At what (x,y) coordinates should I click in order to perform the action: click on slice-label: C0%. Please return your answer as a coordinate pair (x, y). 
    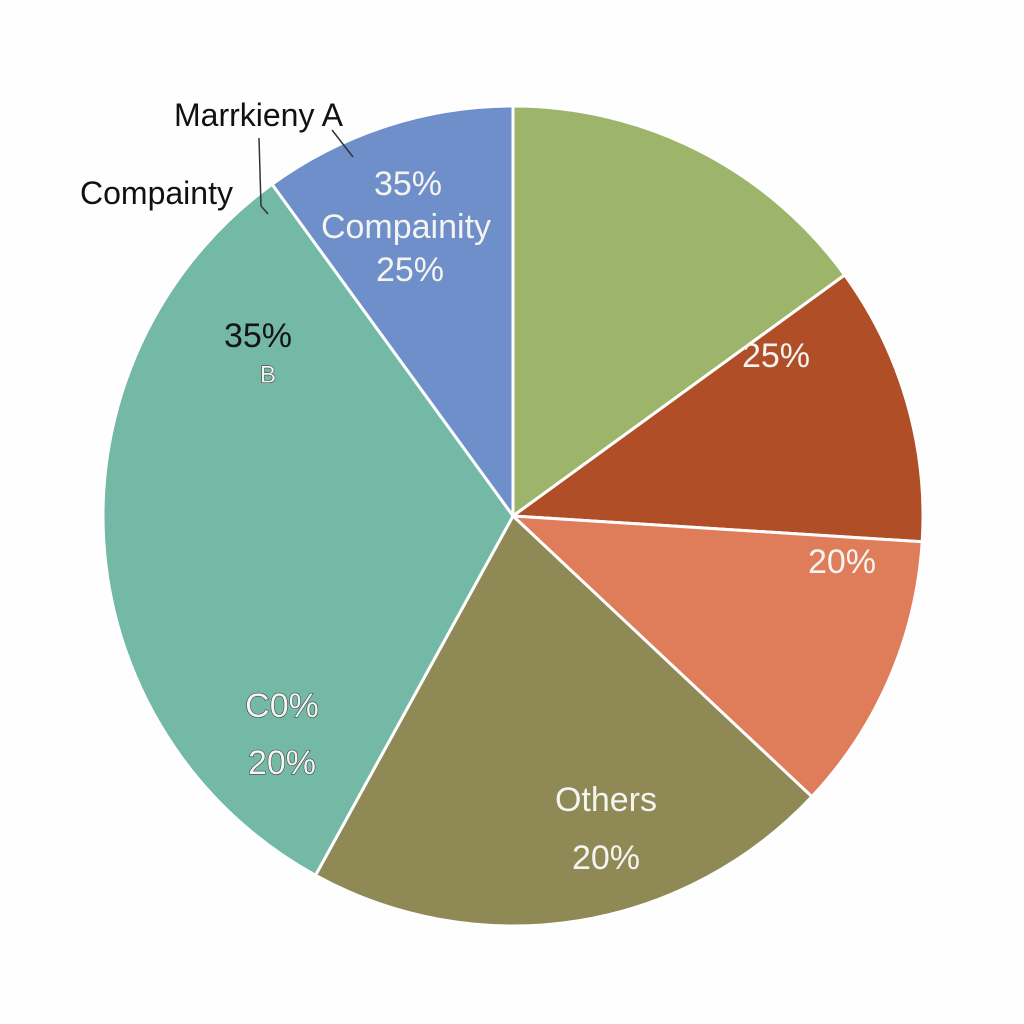
    Looking at the image, I should click on (282, 706).